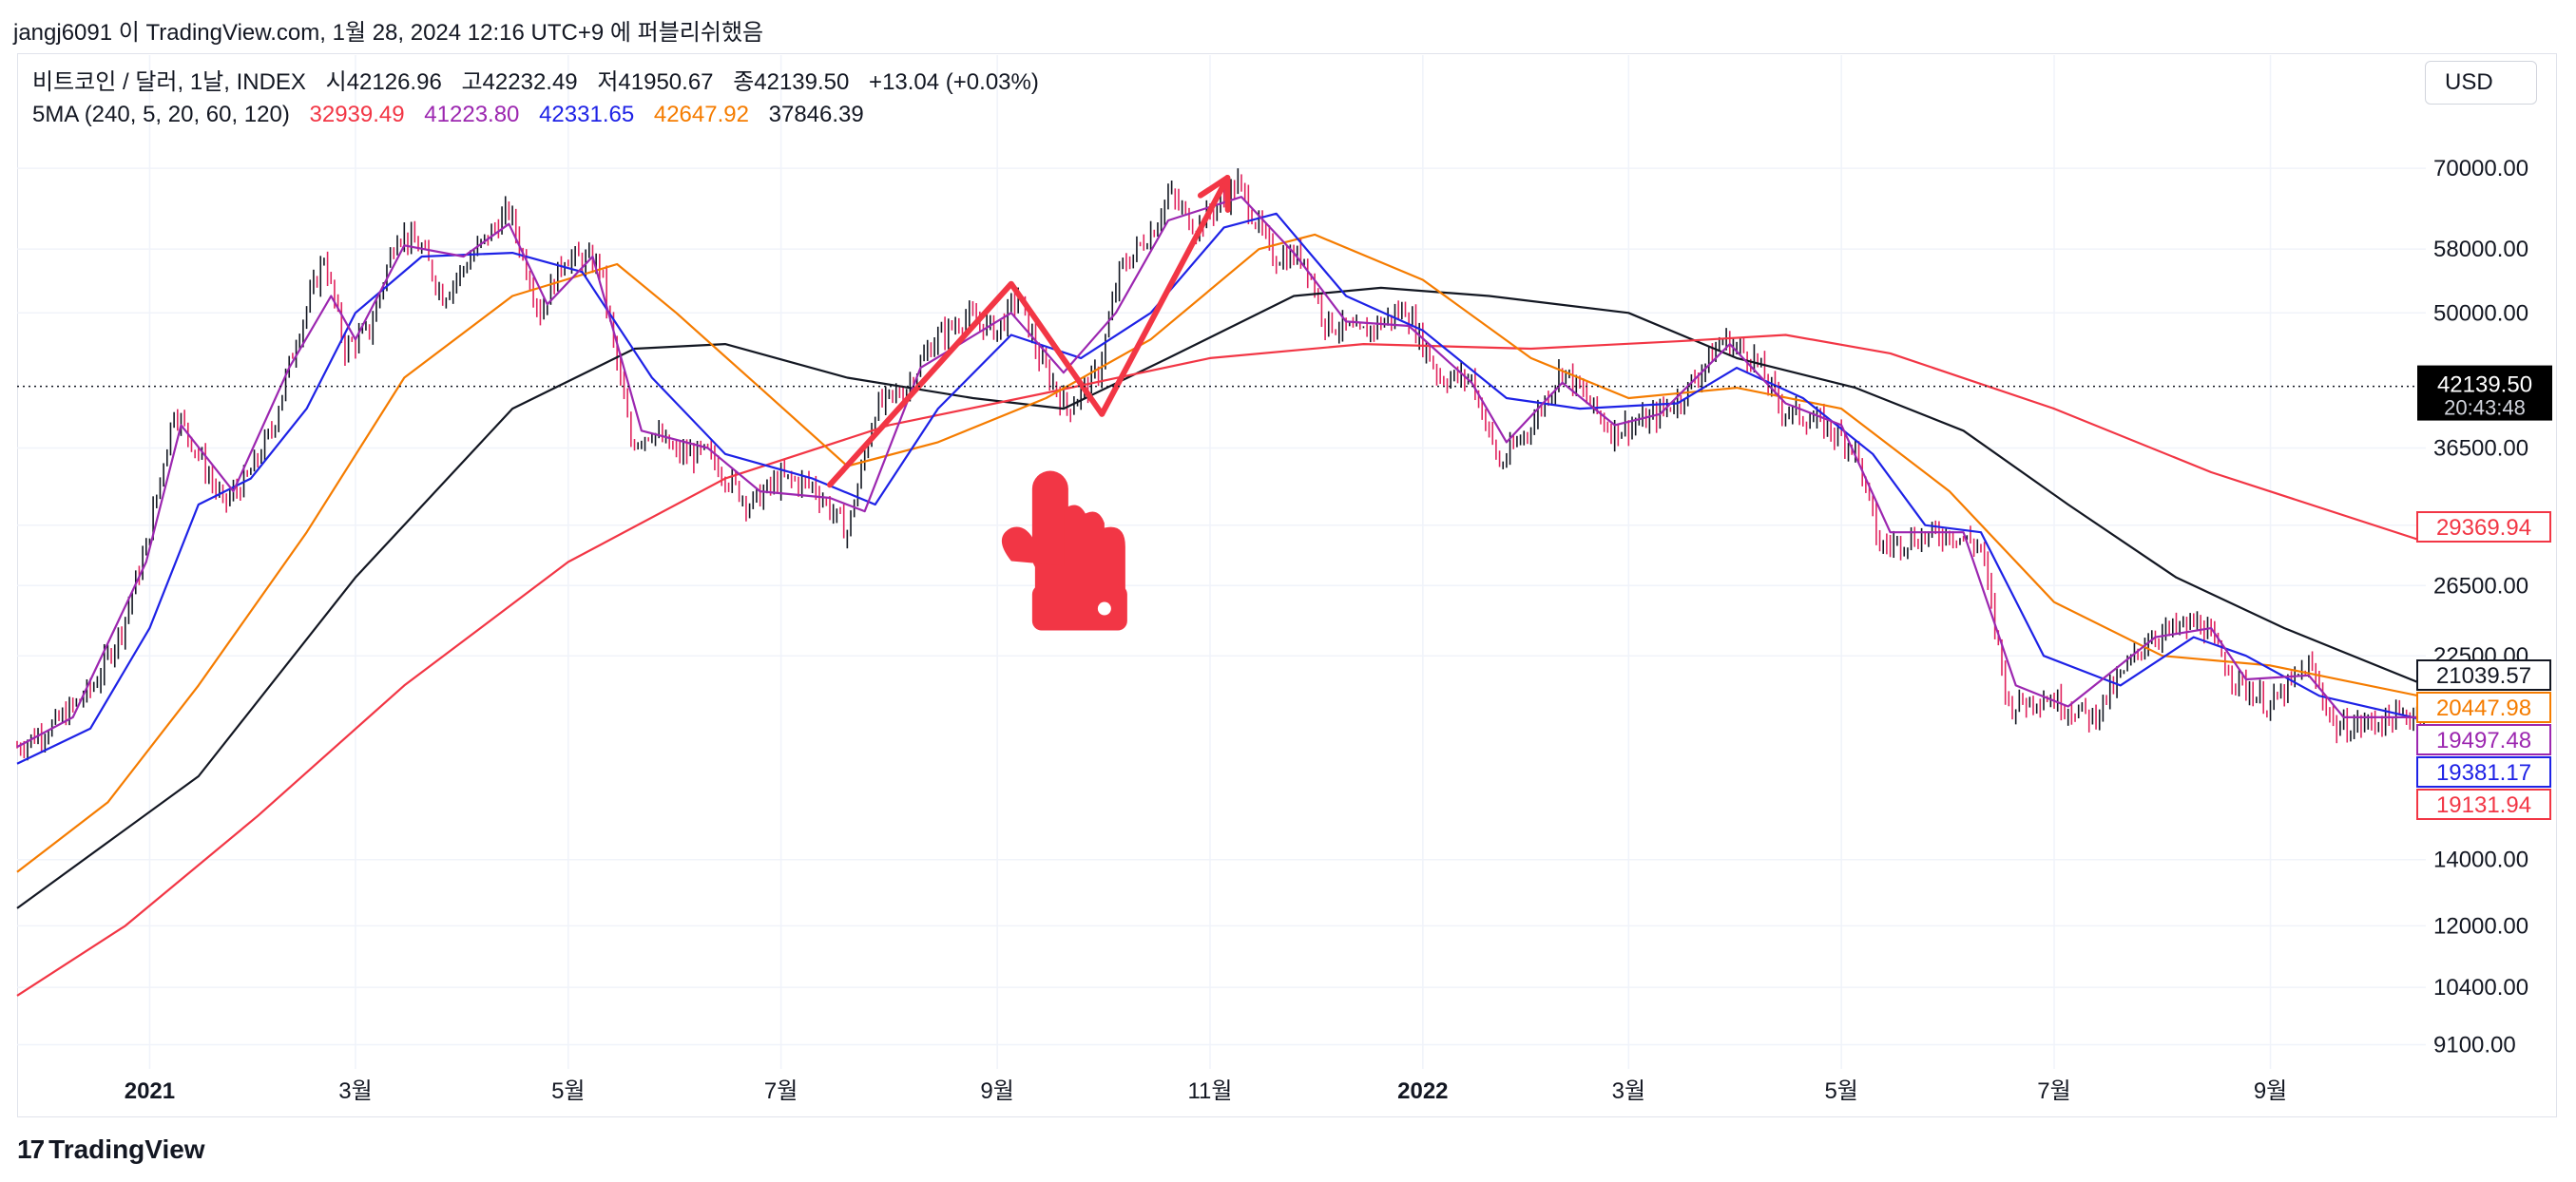 Image resolution: width=2576 pixels, height=1182 pixels. Describe the element at coordinates (655, 82) in the screenshot. I see `ohlc-low: 저41950.67` at that location.